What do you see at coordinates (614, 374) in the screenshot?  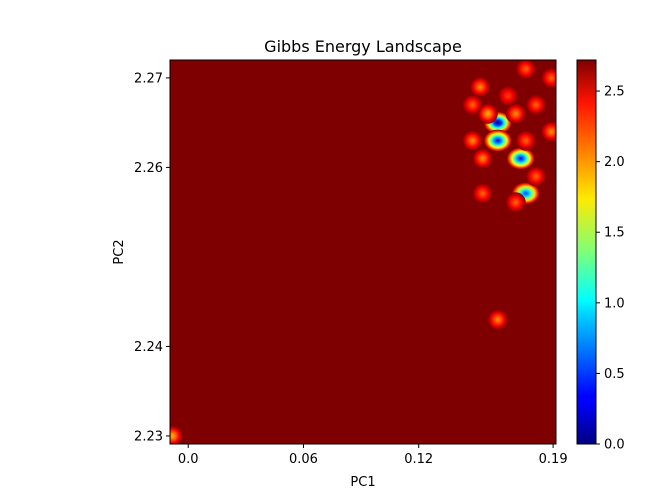 I see `colorbar-tick-label: 0.5` at bounding box center [614, 374].